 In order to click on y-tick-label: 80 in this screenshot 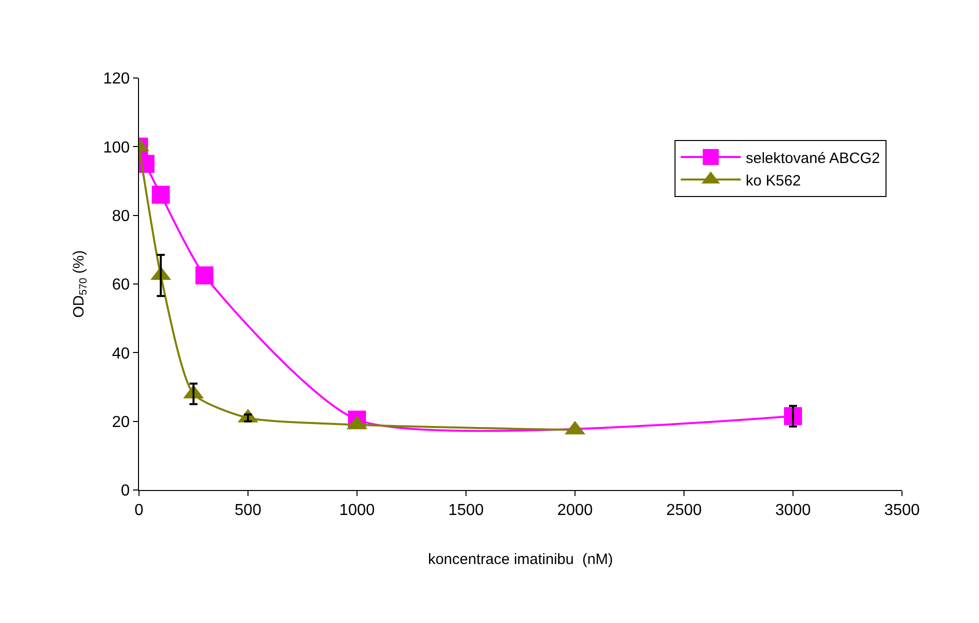, I will do `click(121, 216)`.